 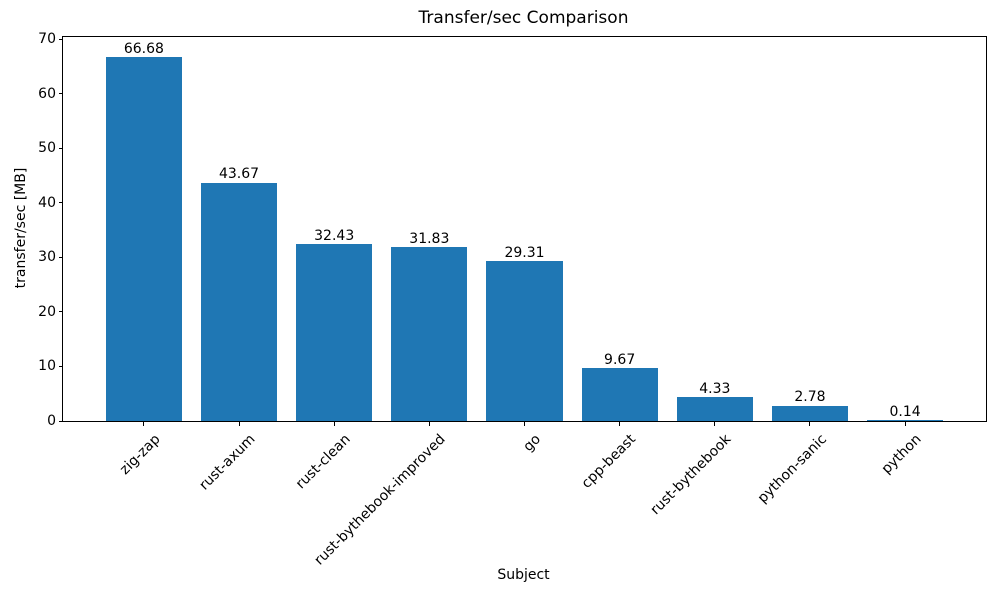 What do you see at coordinates (429, 238) in the screenshot?
I see `bar-value-label: 31.83` at bounding box center [429, 238].